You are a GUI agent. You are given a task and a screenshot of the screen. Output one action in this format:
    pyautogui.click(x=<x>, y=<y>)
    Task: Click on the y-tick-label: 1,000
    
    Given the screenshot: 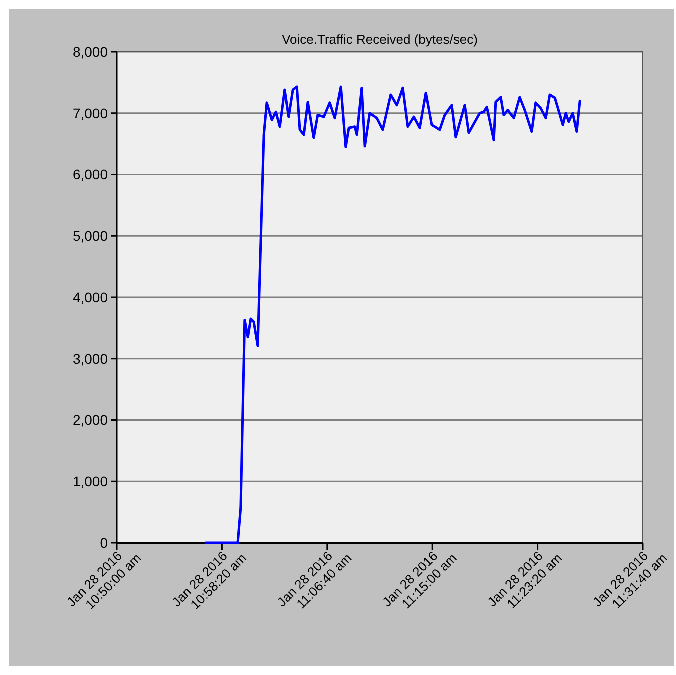 What is the action you would take?
    pyautogui.click(x=90, y=482)
    